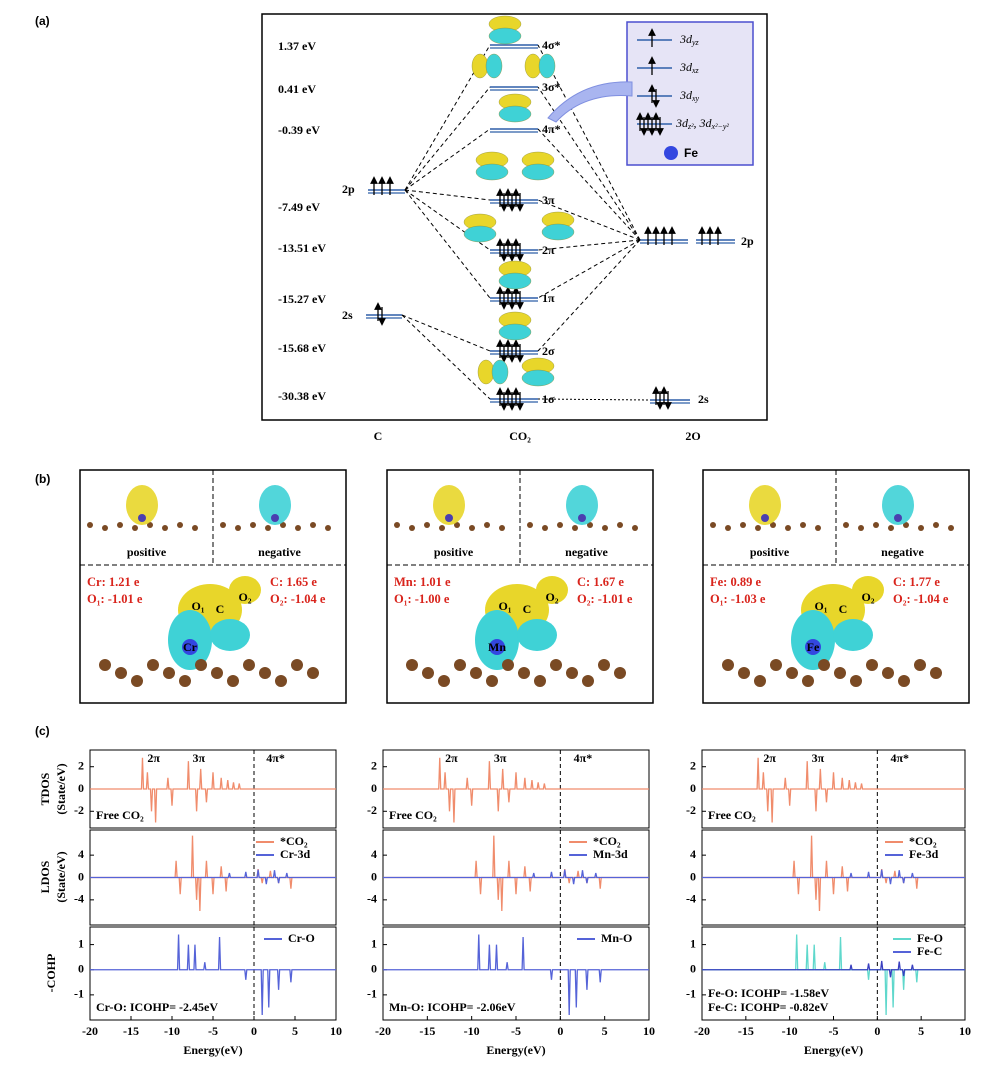 The height and width of the screenshot is (1067, 1000). Describe the element at coordinates (671, 153) in the screenshot. I see `atom-marker` at that location.